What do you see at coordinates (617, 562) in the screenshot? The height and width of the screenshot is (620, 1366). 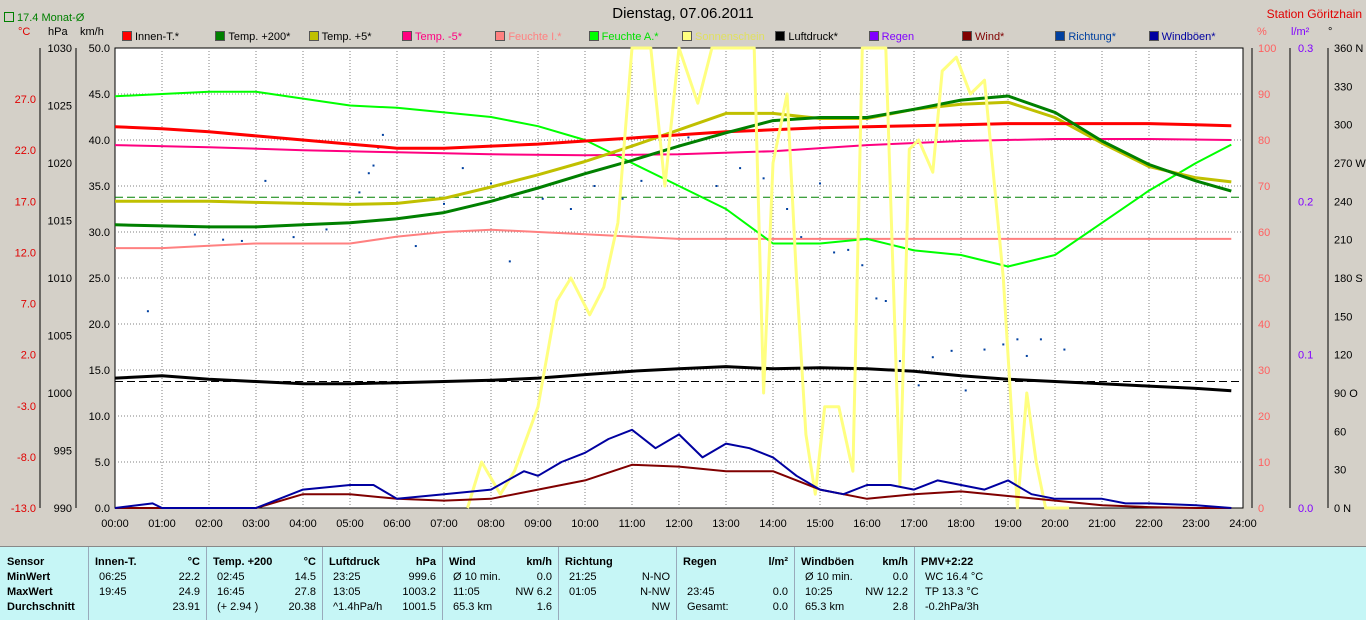 I see `table-header: Richtung` at bounding box center [617, 562].